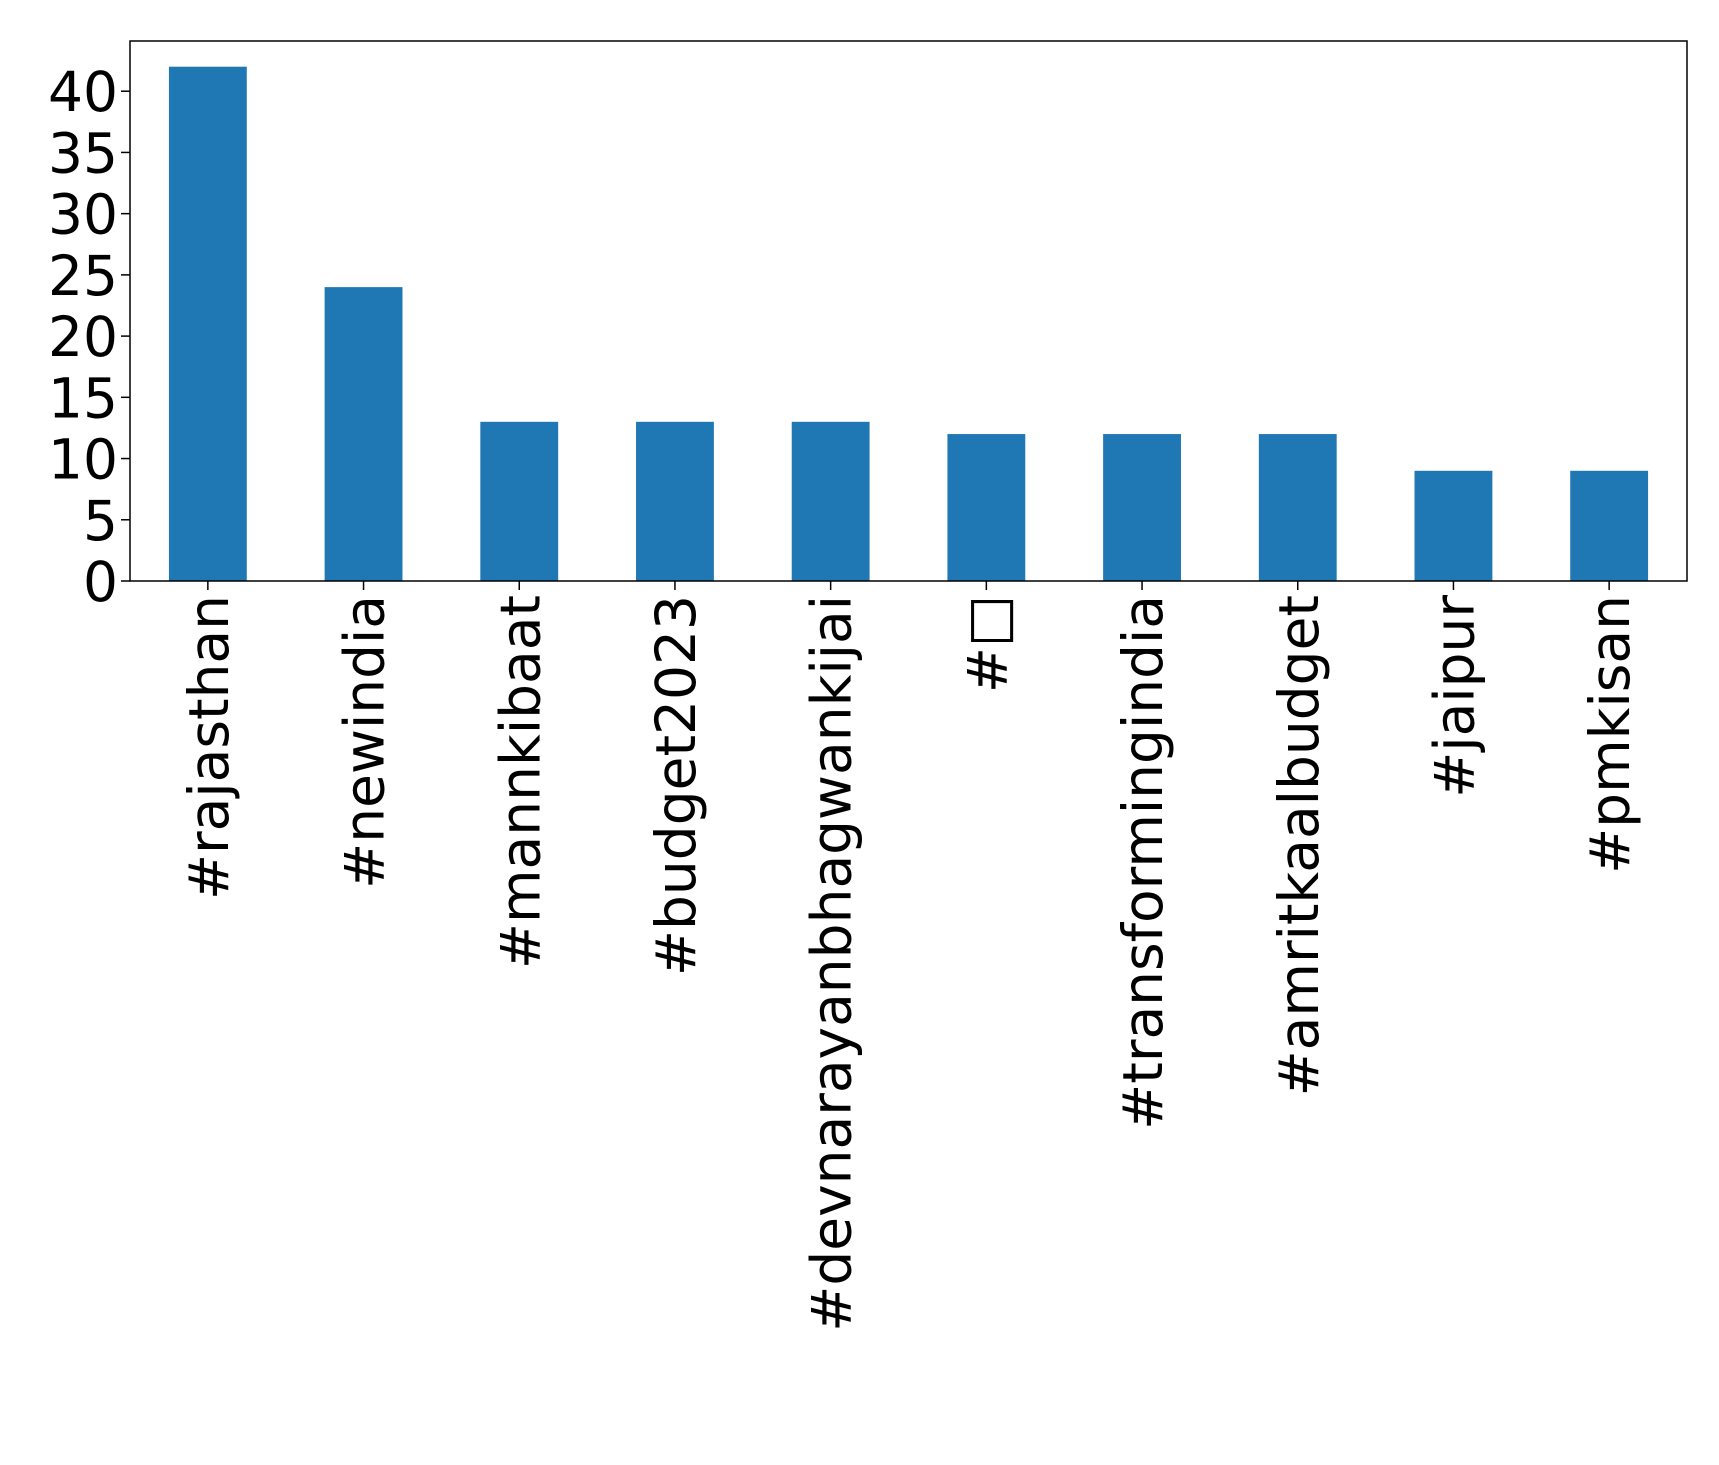 The height and width of the screenshot is (1465, 1719). I want to click on x-tick-label: #amritkaalbudget, so click(1299, 845).